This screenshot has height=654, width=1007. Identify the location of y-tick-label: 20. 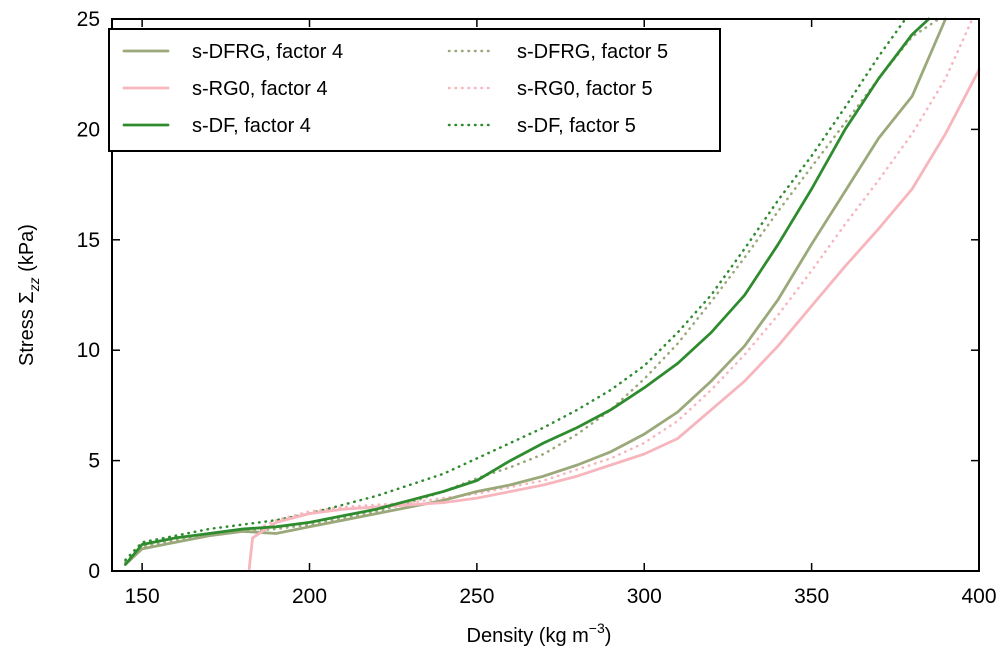
(88, 129).